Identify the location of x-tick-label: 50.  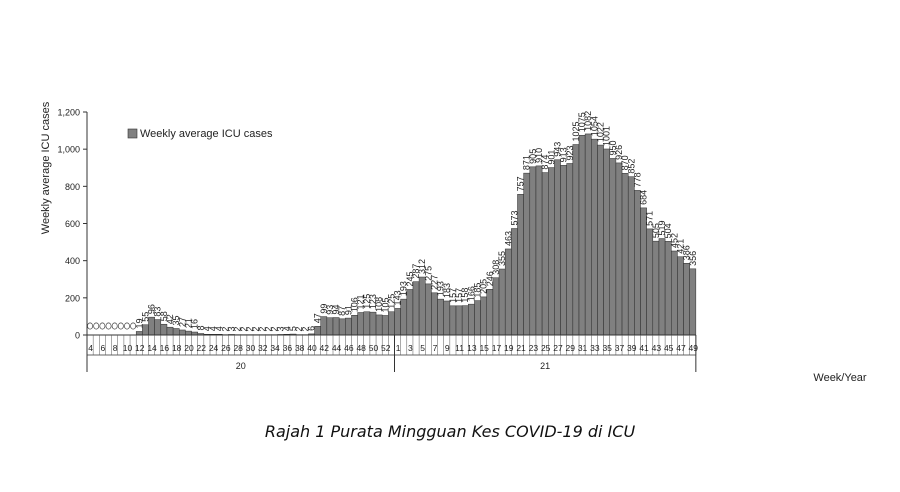
(374, 348).